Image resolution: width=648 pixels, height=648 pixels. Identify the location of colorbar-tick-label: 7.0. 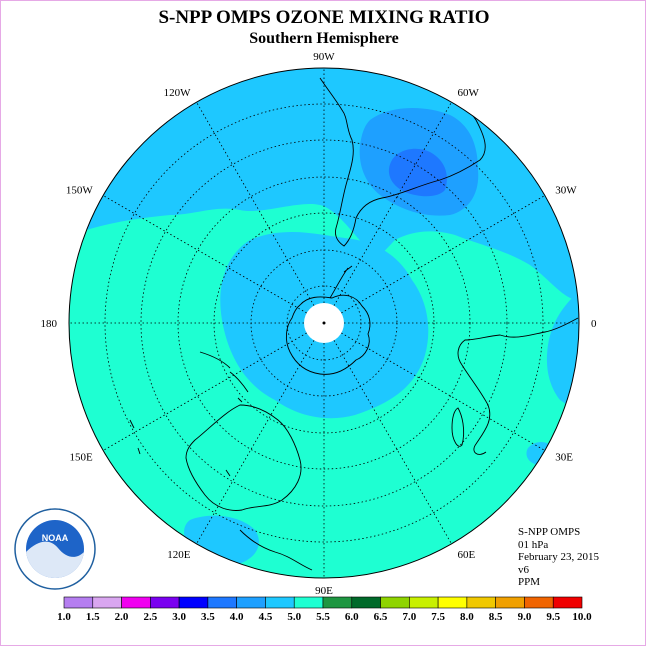
(409, 617).